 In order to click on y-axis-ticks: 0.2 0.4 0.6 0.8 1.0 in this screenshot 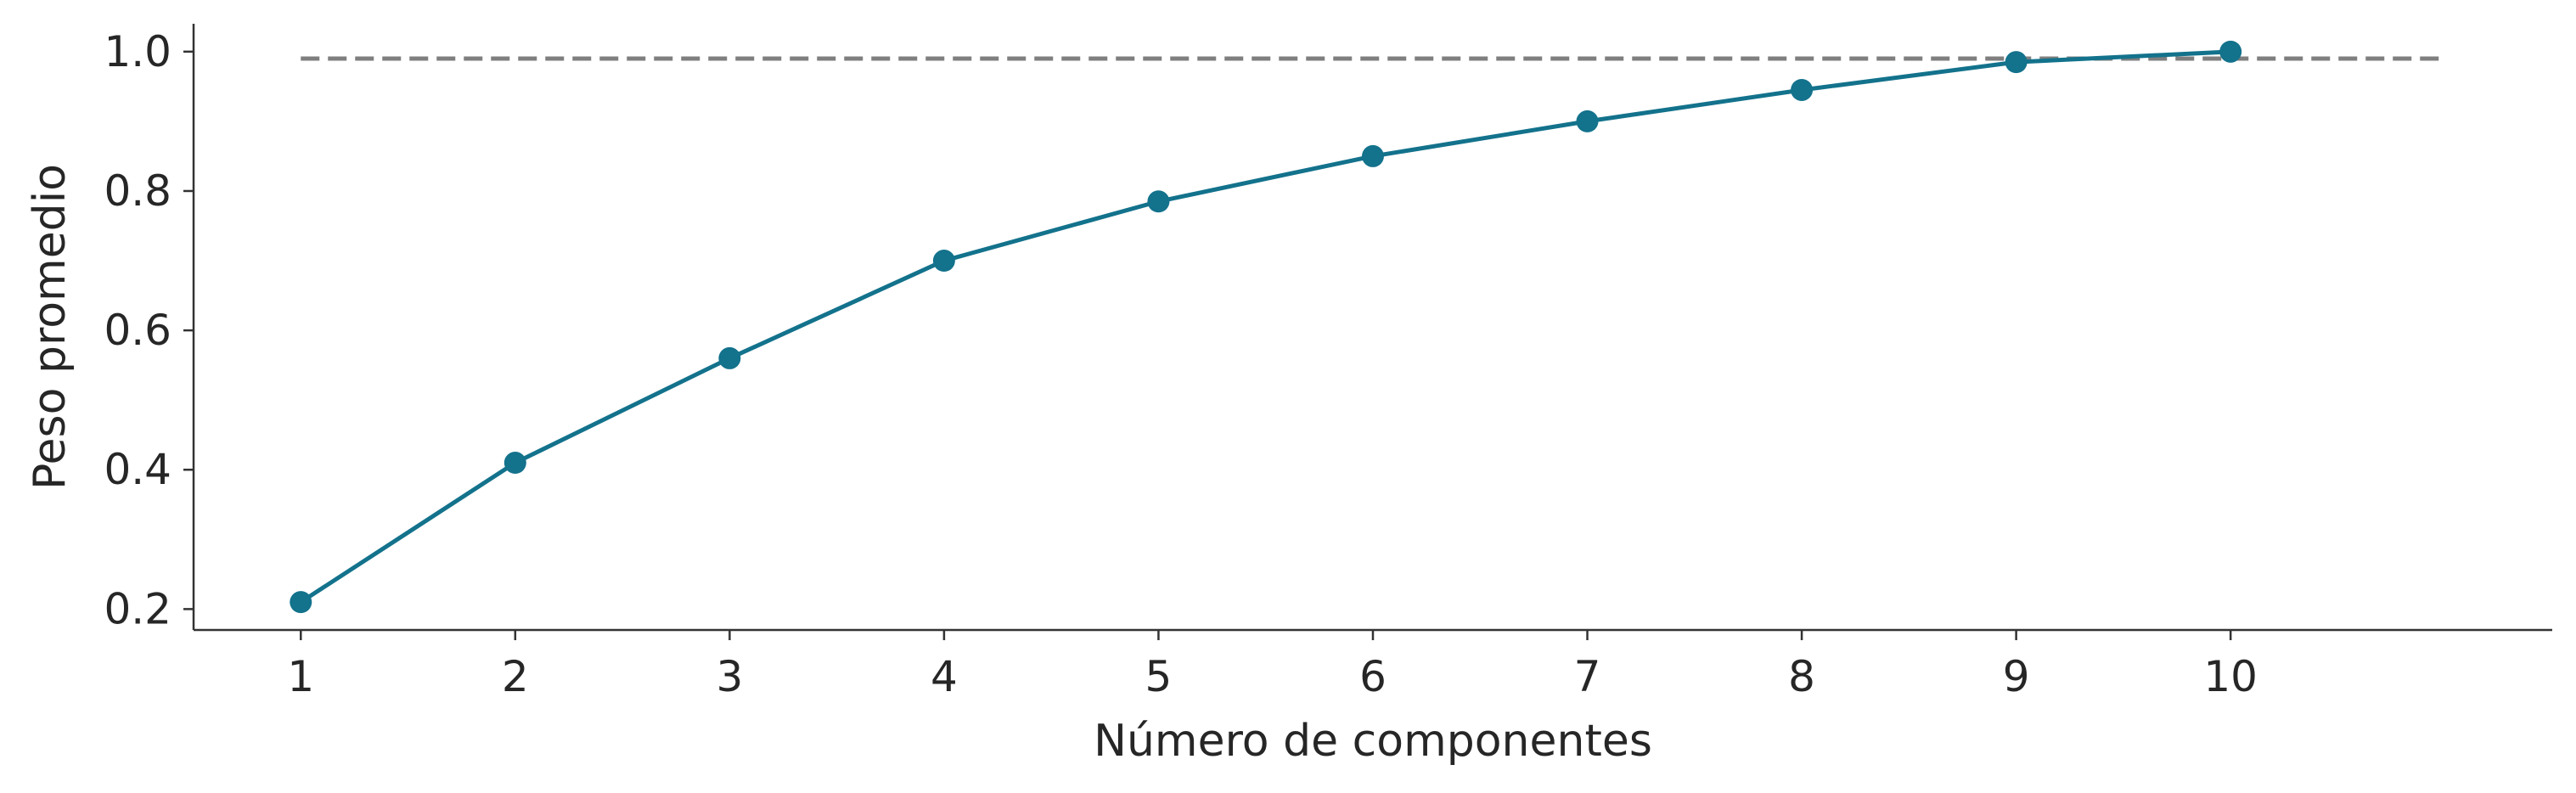, I will do `click(149, 330)`.